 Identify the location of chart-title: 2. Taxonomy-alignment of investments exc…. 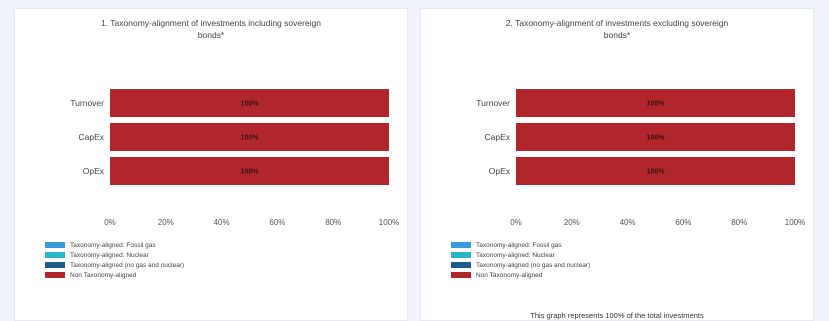
(617, 29).